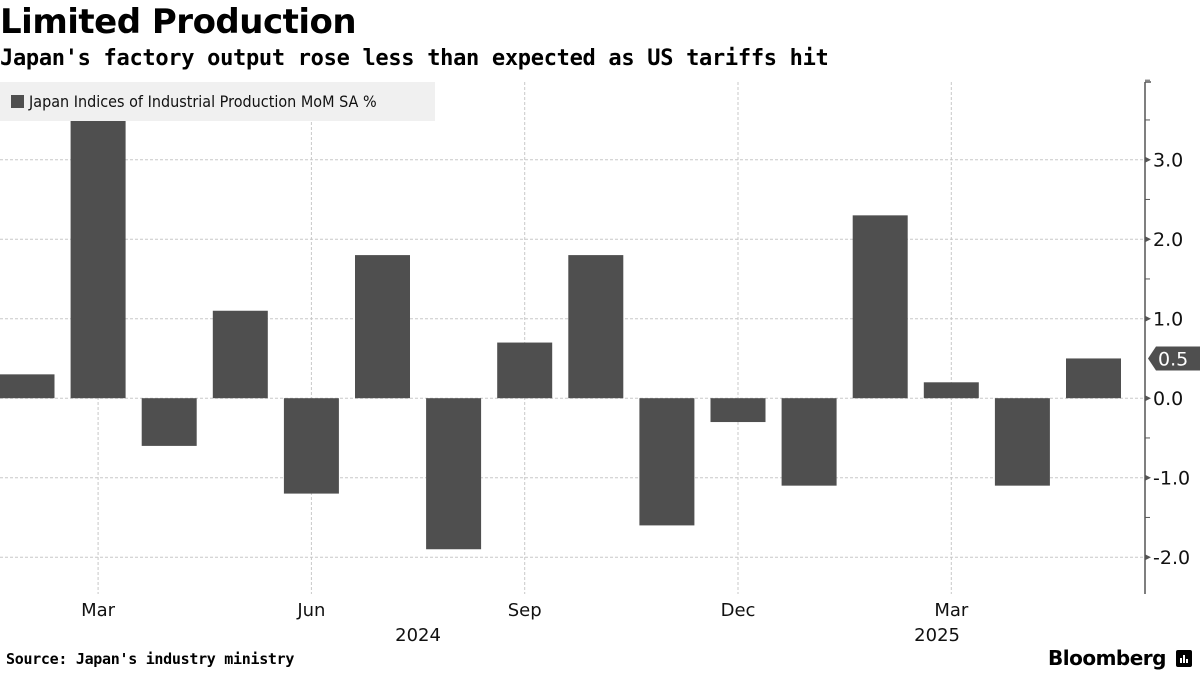 This screenshot has height=675, width=1200. I want to click on y-tick-label: 2.0, so click(1168, 240).